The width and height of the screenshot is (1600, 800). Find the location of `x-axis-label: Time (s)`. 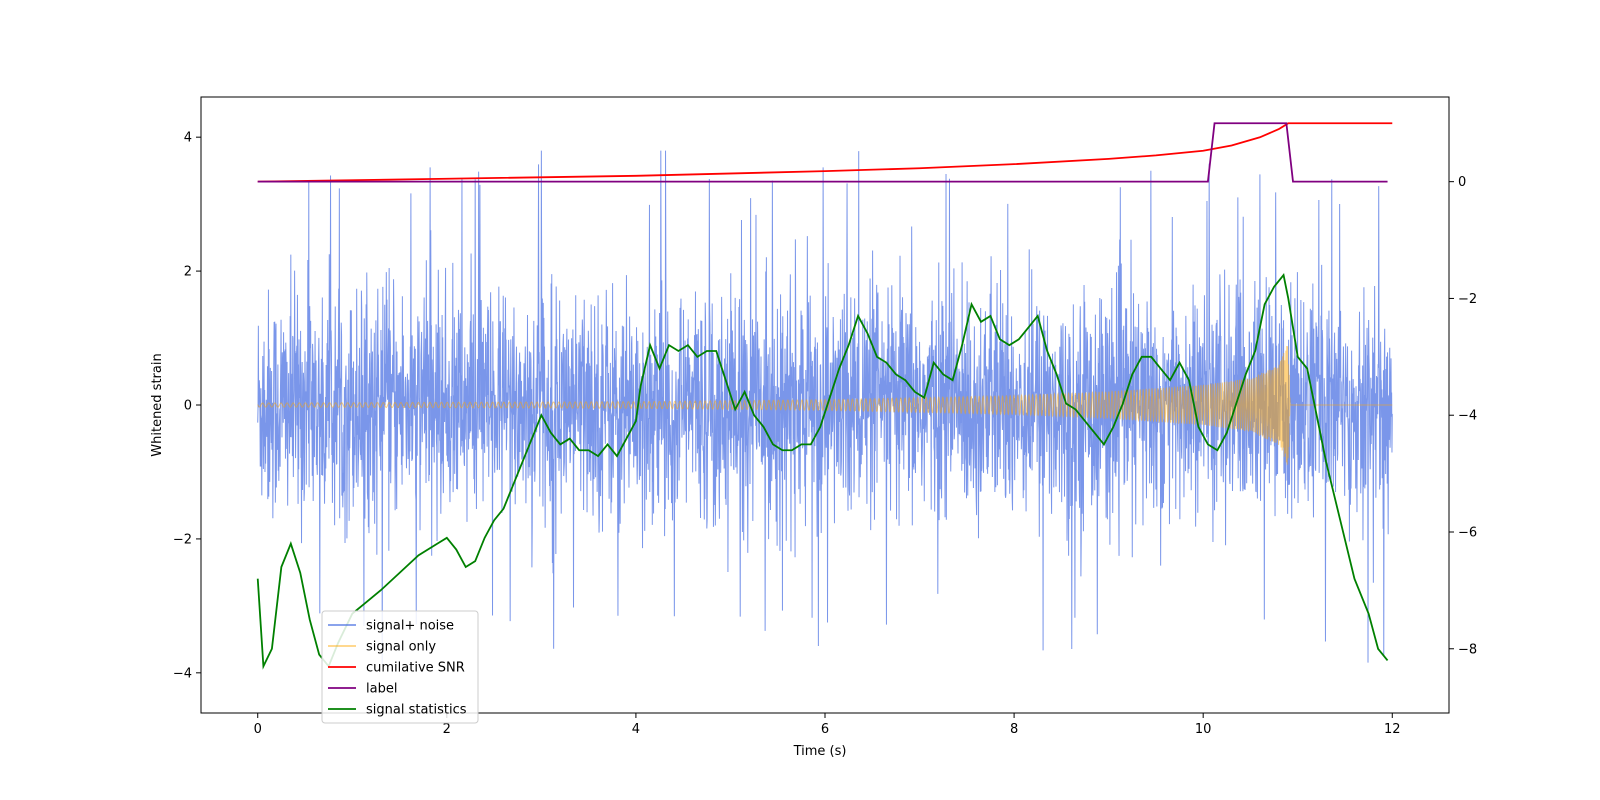

x-axis-label: Time (s) is located at coordinates (820, 751).